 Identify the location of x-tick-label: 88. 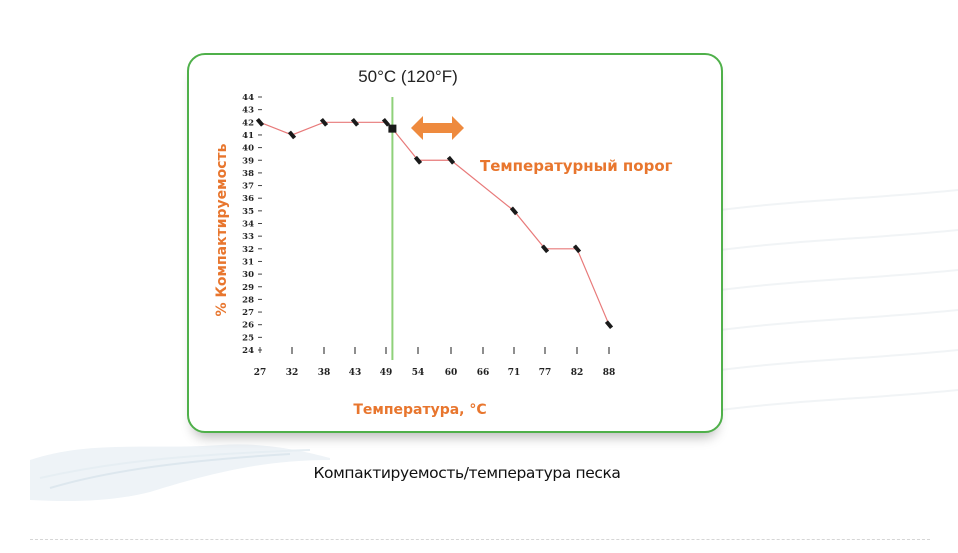
(609, 373).